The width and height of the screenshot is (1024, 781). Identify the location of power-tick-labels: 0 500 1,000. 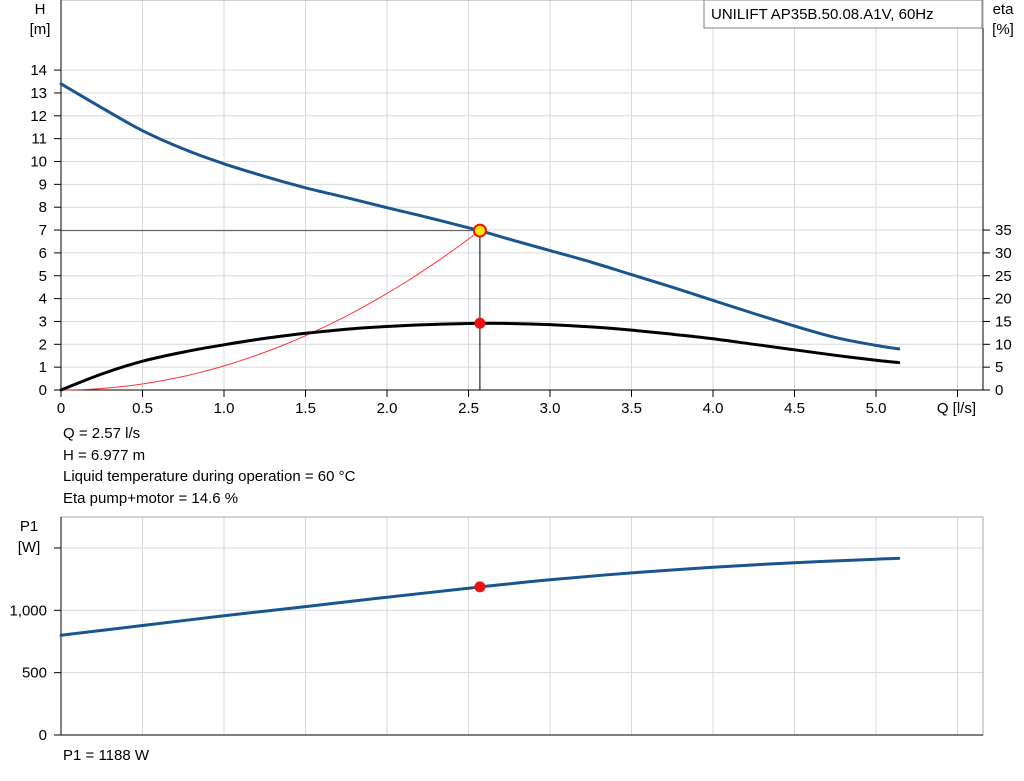
(28, 673).